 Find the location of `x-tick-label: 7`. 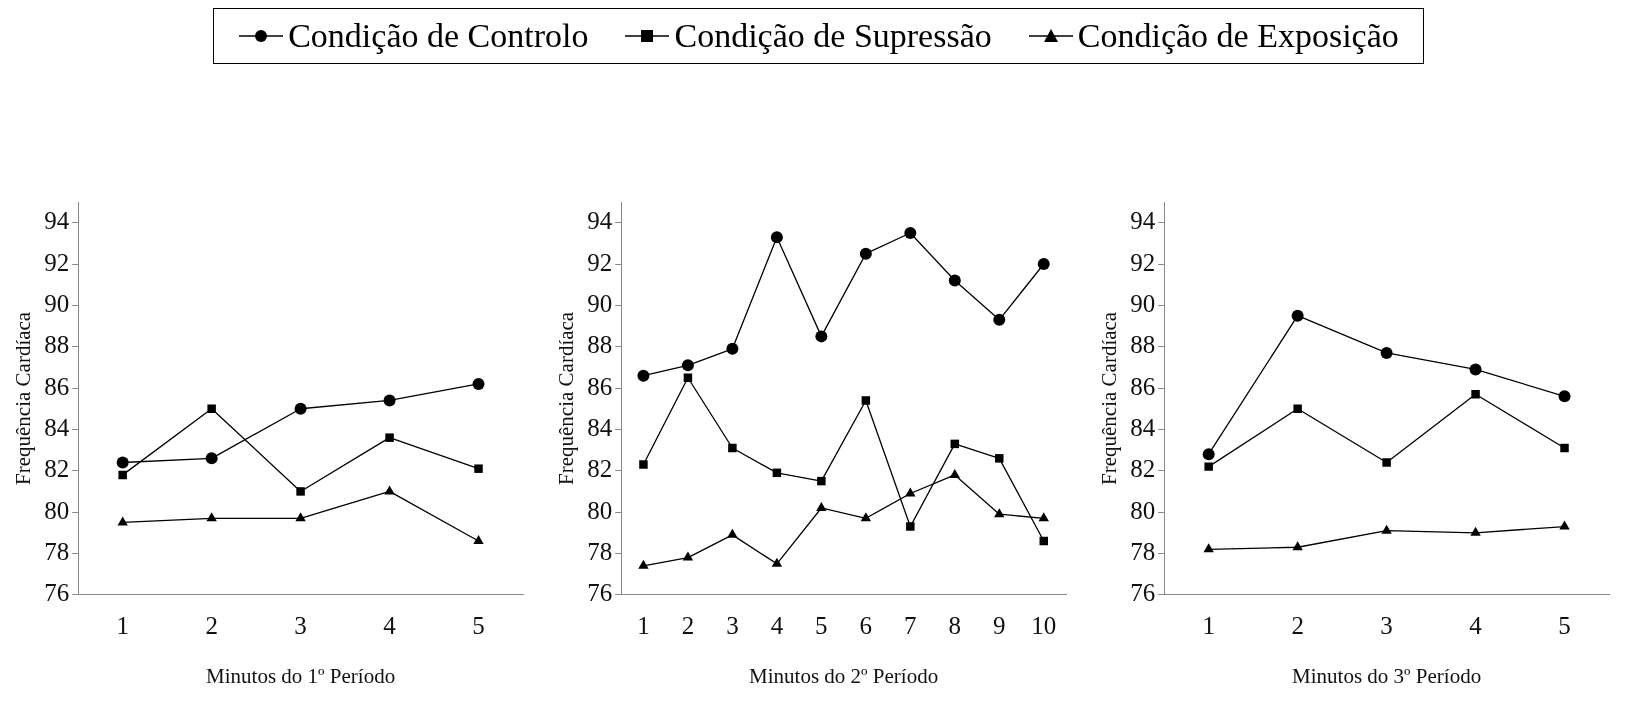

x-tick-label: 7 is located at coordinates (910, 626).